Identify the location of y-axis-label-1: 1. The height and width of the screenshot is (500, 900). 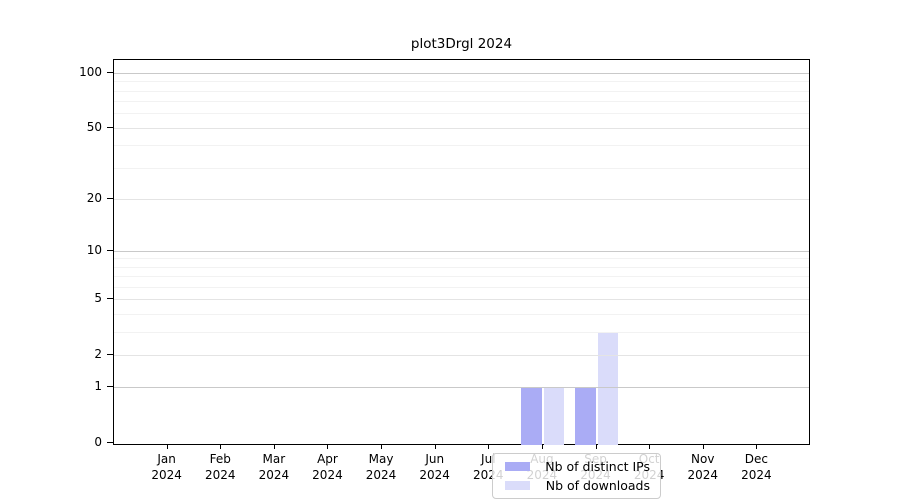
(98, 386).